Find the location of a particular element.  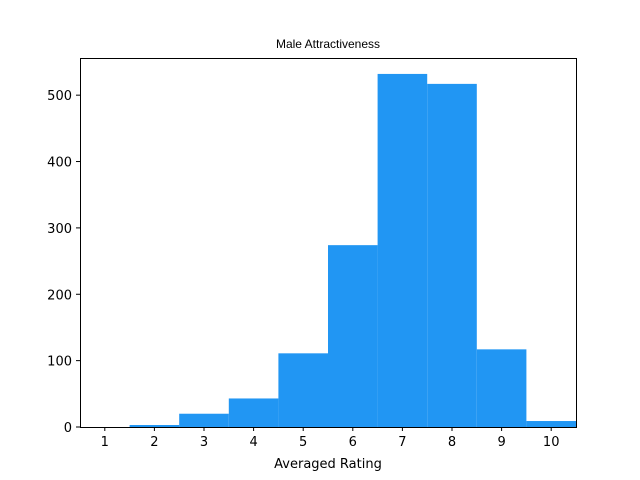

y-tick-label: 0 is located at coordinates (68, 428).